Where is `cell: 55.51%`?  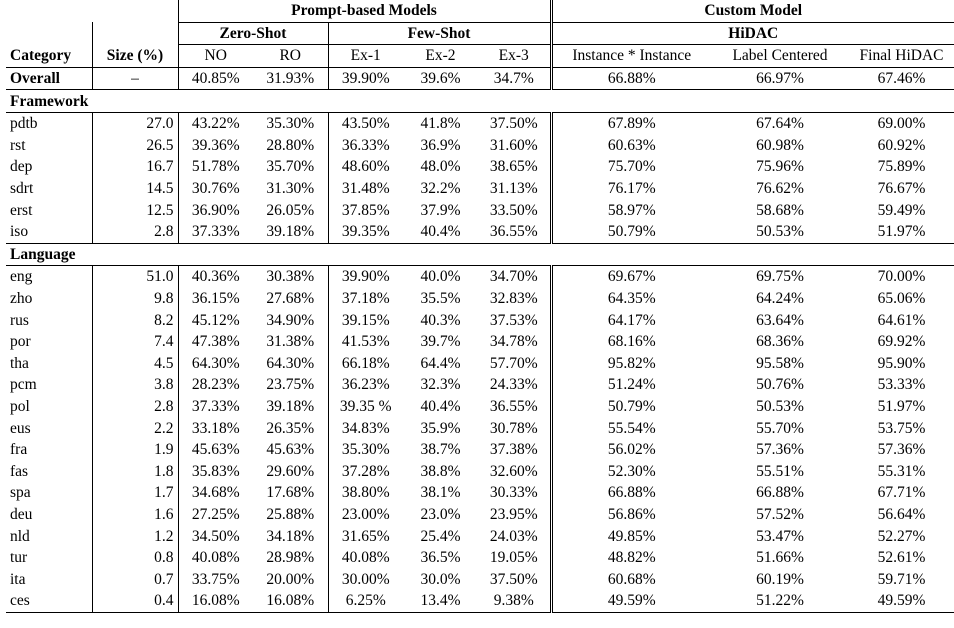 cell: 55.51% is located at coordinates (780, 471).